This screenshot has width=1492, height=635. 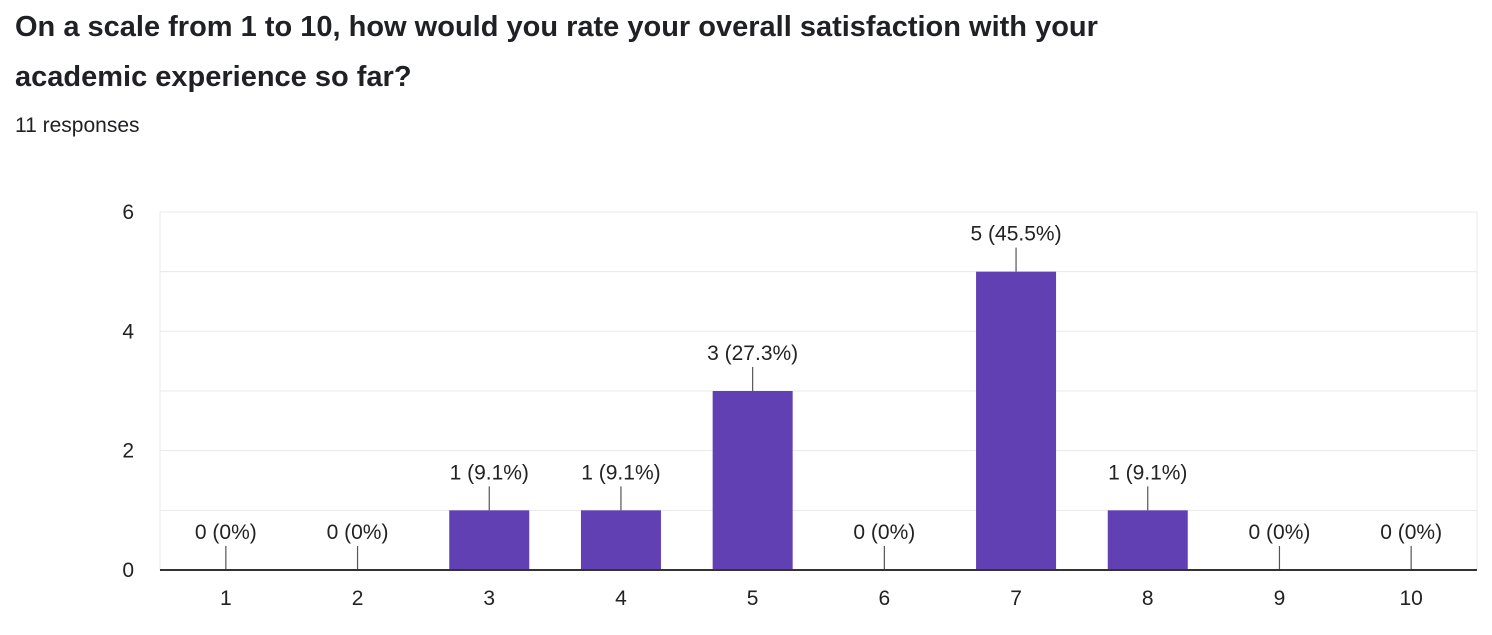 What do you see at coordinates (1016, 598) in the screenshot?
I see `x-tick-label: 7` at bounding box center [1016, 598].